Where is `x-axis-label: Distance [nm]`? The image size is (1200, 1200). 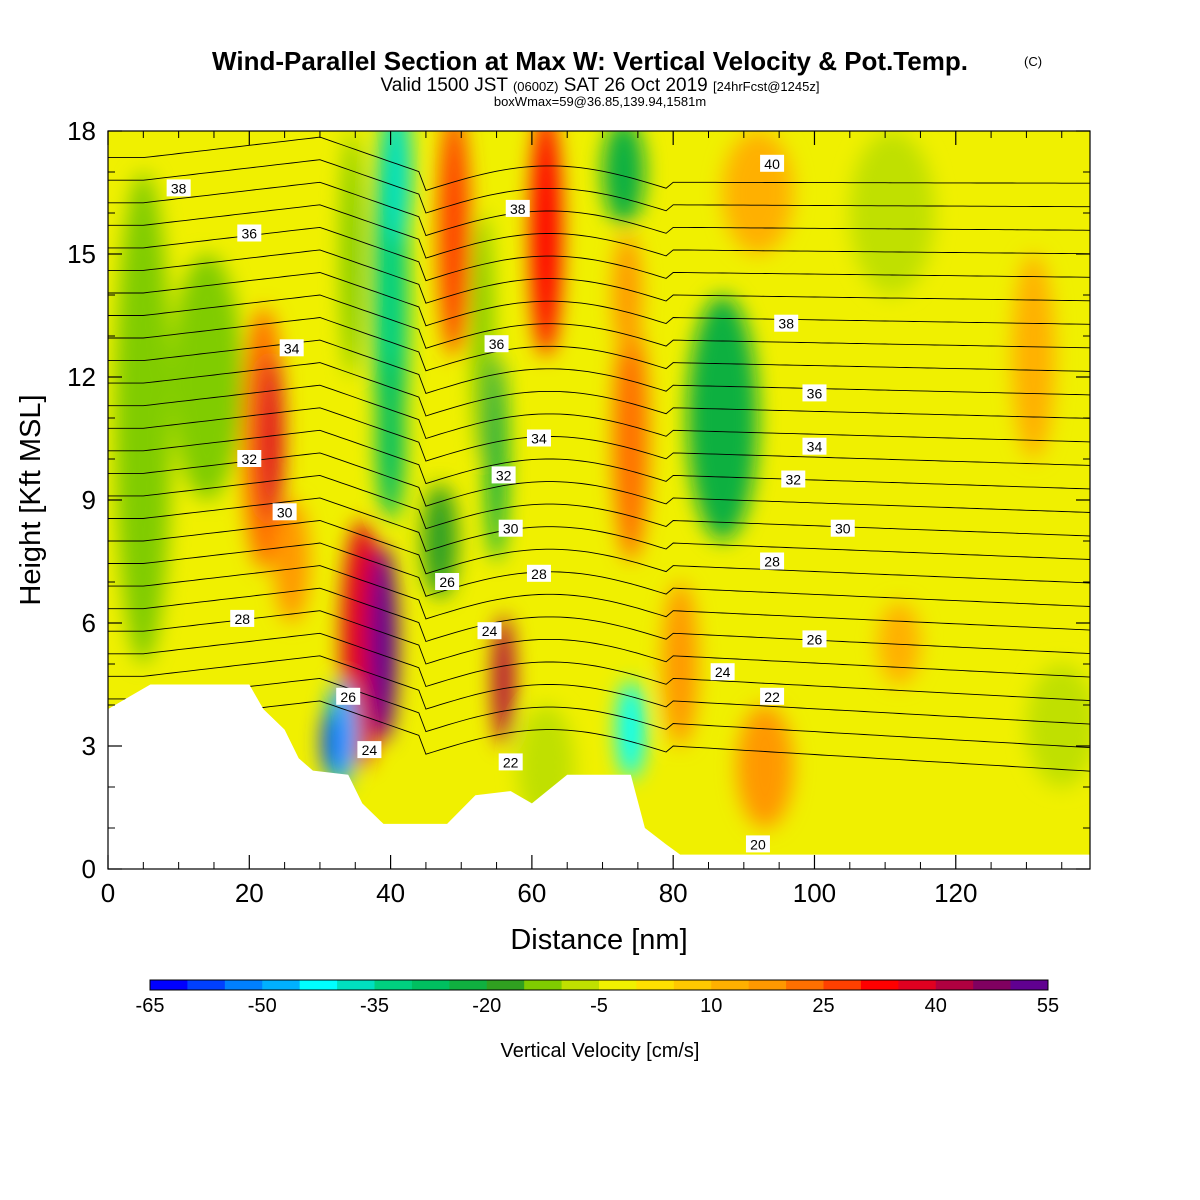 x-axis-label: Distance [nm] is located at coordinates (598, 940).